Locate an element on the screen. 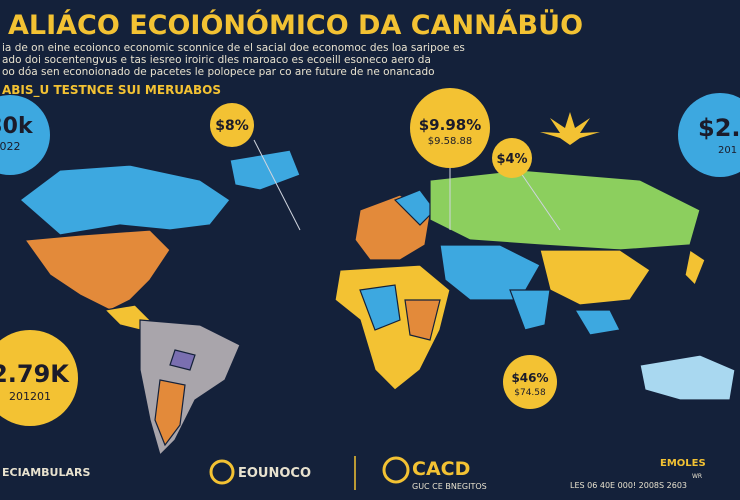 The image size is (740, 500). section-heading: ABIS_U TESTNCE SUI MERUABOS is located at coordinates (111, 90).